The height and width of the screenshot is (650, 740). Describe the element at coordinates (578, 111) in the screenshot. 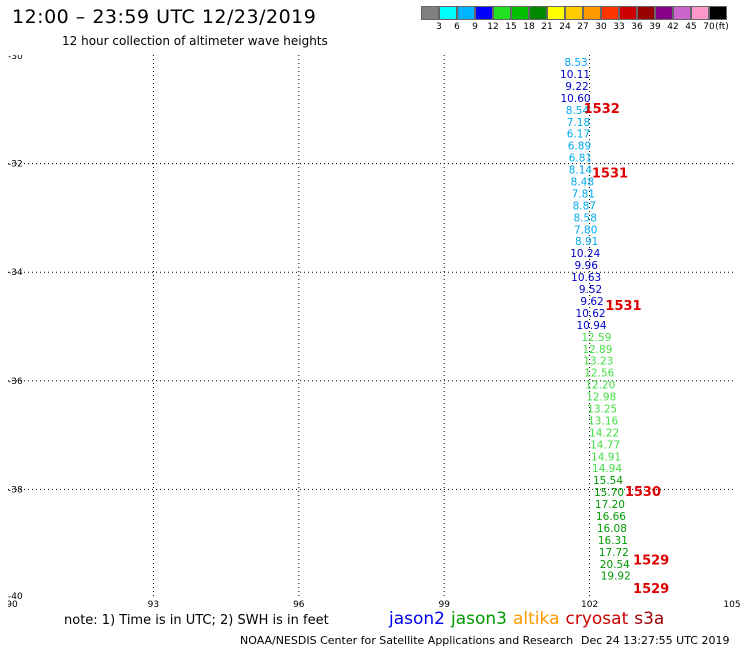

I see `swh-value: 8.54` at that location.